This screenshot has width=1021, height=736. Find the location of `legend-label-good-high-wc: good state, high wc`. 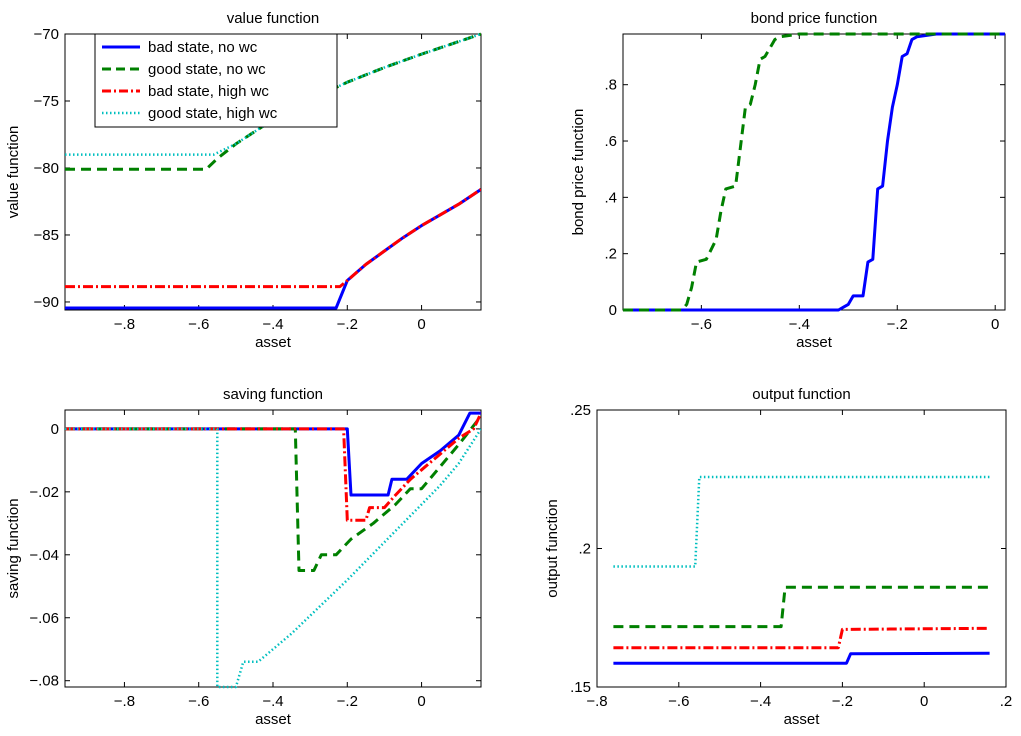

legend-label-good-high-wc: good state, high wc is located at coordinates (213, 113).